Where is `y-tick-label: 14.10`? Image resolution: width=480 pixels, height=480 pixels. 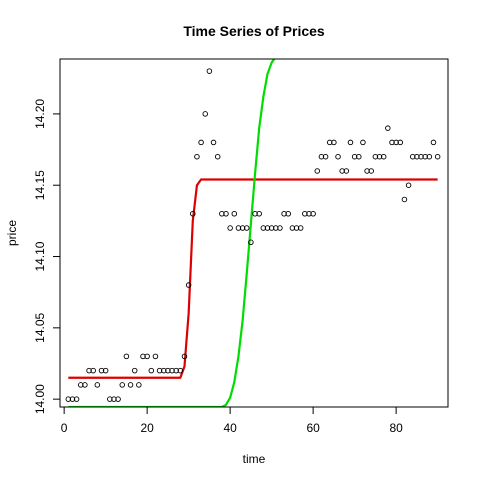
y-tick-label: 14.10 is located at coordinates (40, 256).